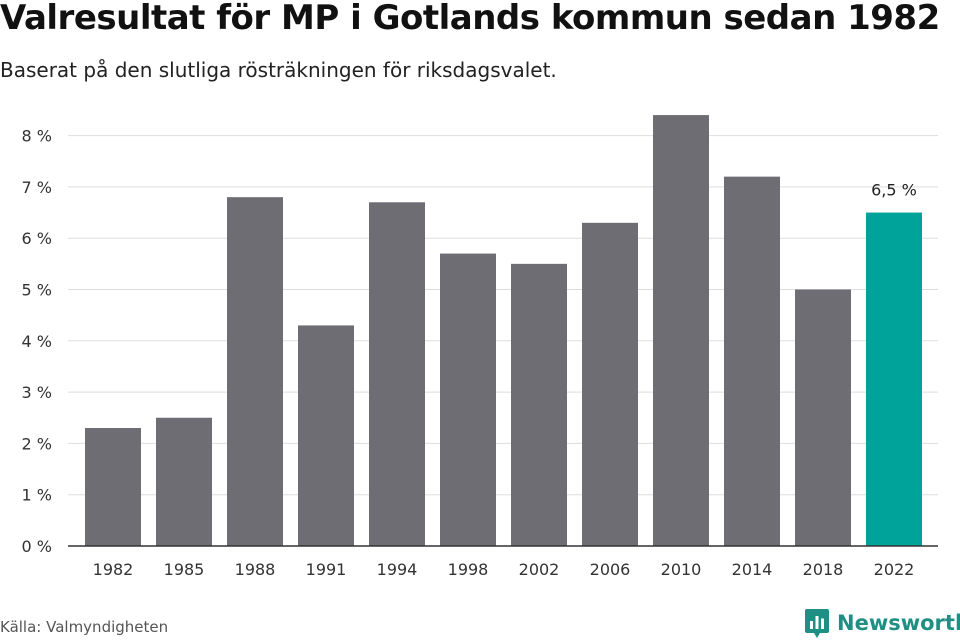 This screenshot has height=640, width=960. Describe the element at coordinates (37, 546) in the screenshot. I see `y-tick-label: 0 %` at that location.